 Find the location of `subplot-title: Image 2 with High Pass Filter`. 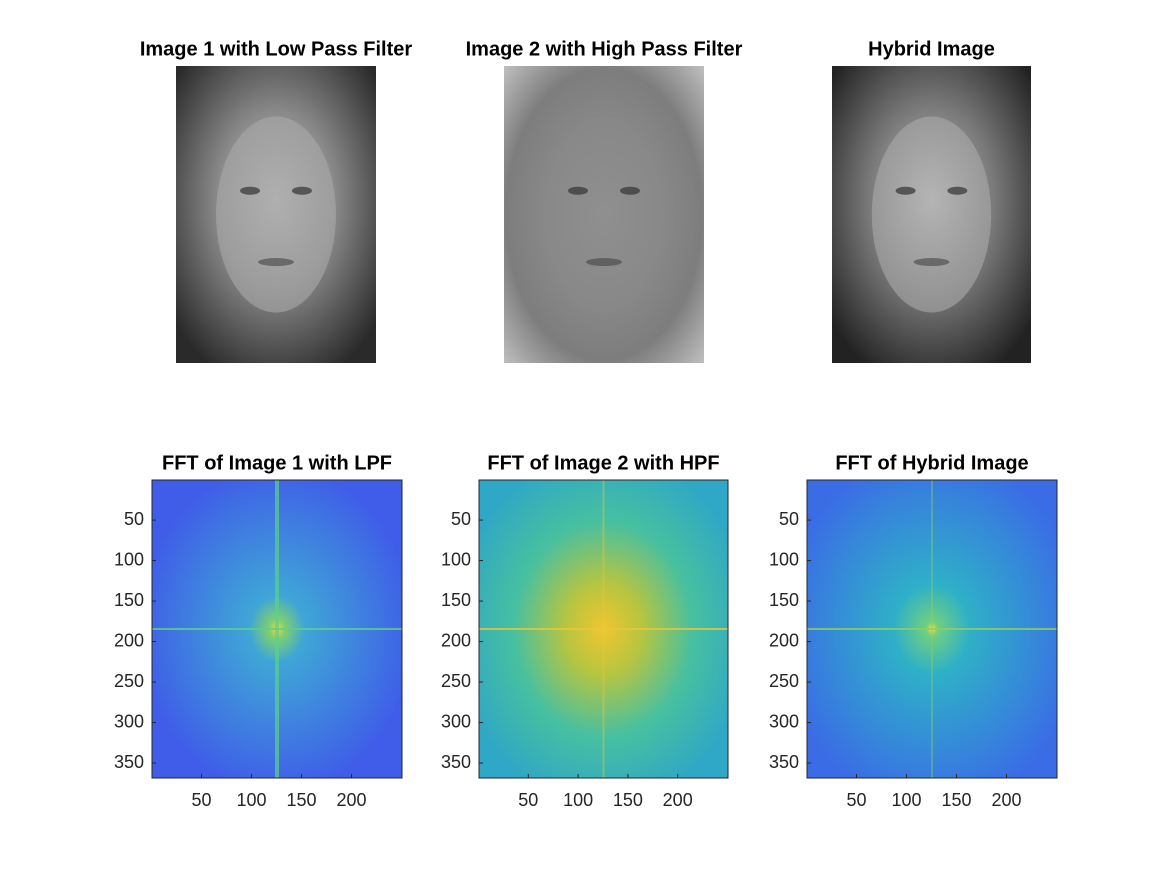

subplot-title: Image 2 with High Pass Filter is located at coordinates (604, 49).